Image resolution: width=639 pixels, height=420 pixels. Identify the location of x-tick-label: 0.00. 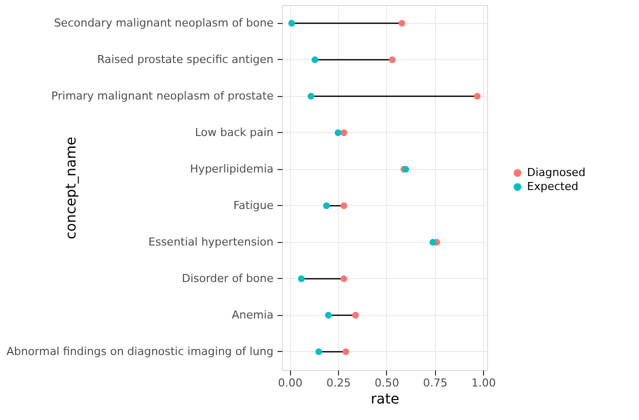
(290, 383).